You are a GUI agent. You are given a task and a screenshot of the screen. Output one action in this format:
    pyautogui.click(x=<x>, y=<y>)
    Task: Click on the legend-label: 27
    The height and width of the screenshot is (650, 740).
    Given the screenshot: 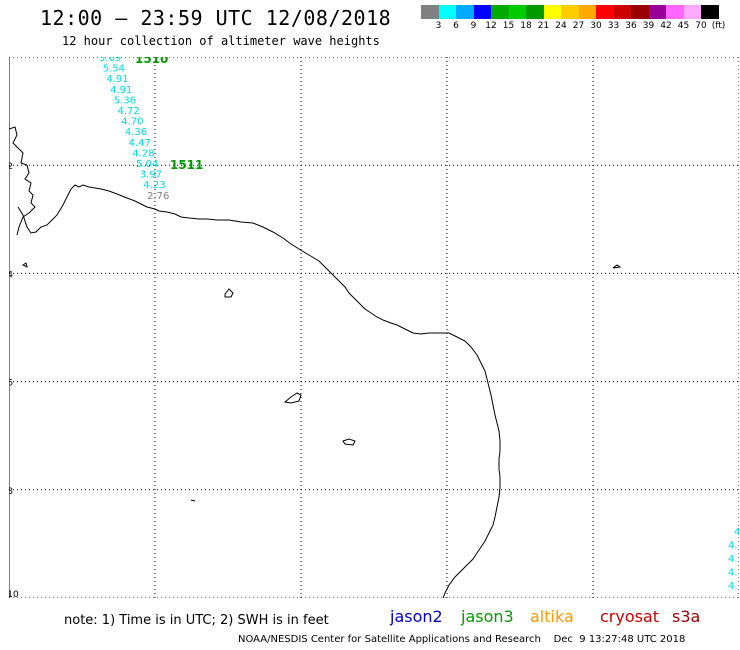 What is the action you would take?
    pyautogui.click(x=578, y=26)
    